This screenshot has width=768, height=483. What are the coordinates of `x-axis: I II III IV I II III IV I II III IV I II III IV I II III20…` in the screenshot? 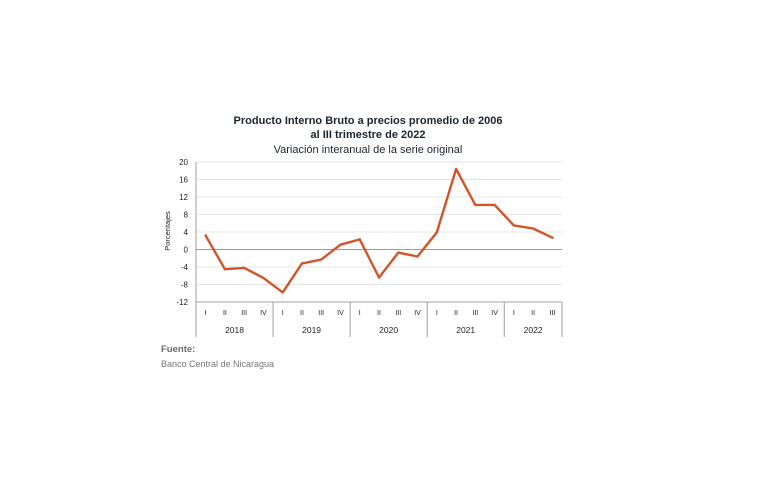 It's located at (379, 319).